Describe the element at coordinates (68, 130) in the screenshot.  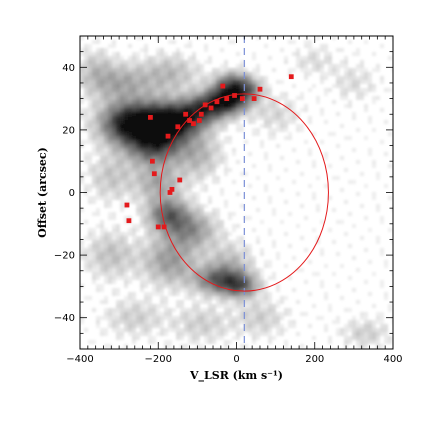
I see `y-tick-label: 20` at that location.